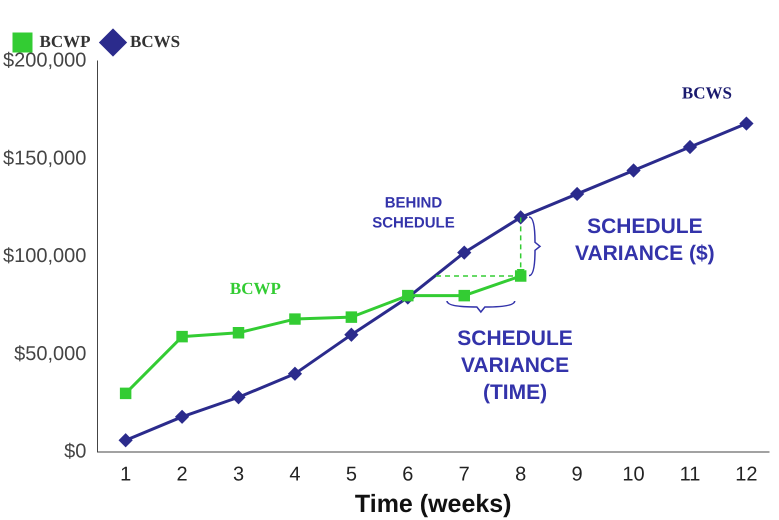 The width and height of the screenshot is (779, 520). I want to click on annotation: BCWS, so click(707, 93).